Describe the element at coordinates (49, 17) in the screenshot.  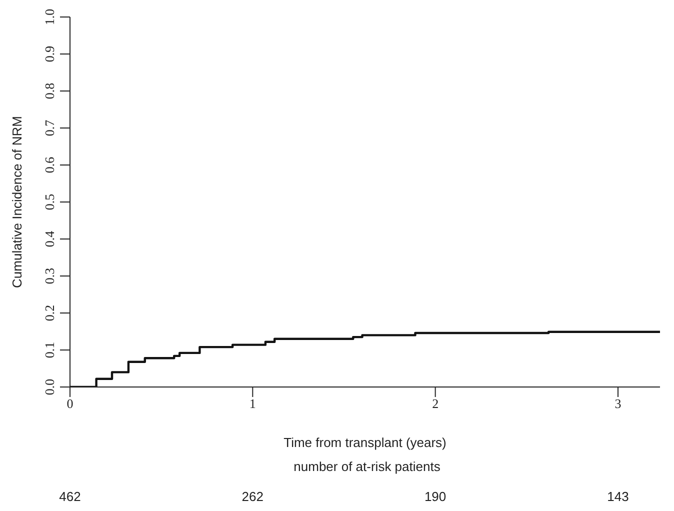
I see `y-tick-label: 1.0` at that location.